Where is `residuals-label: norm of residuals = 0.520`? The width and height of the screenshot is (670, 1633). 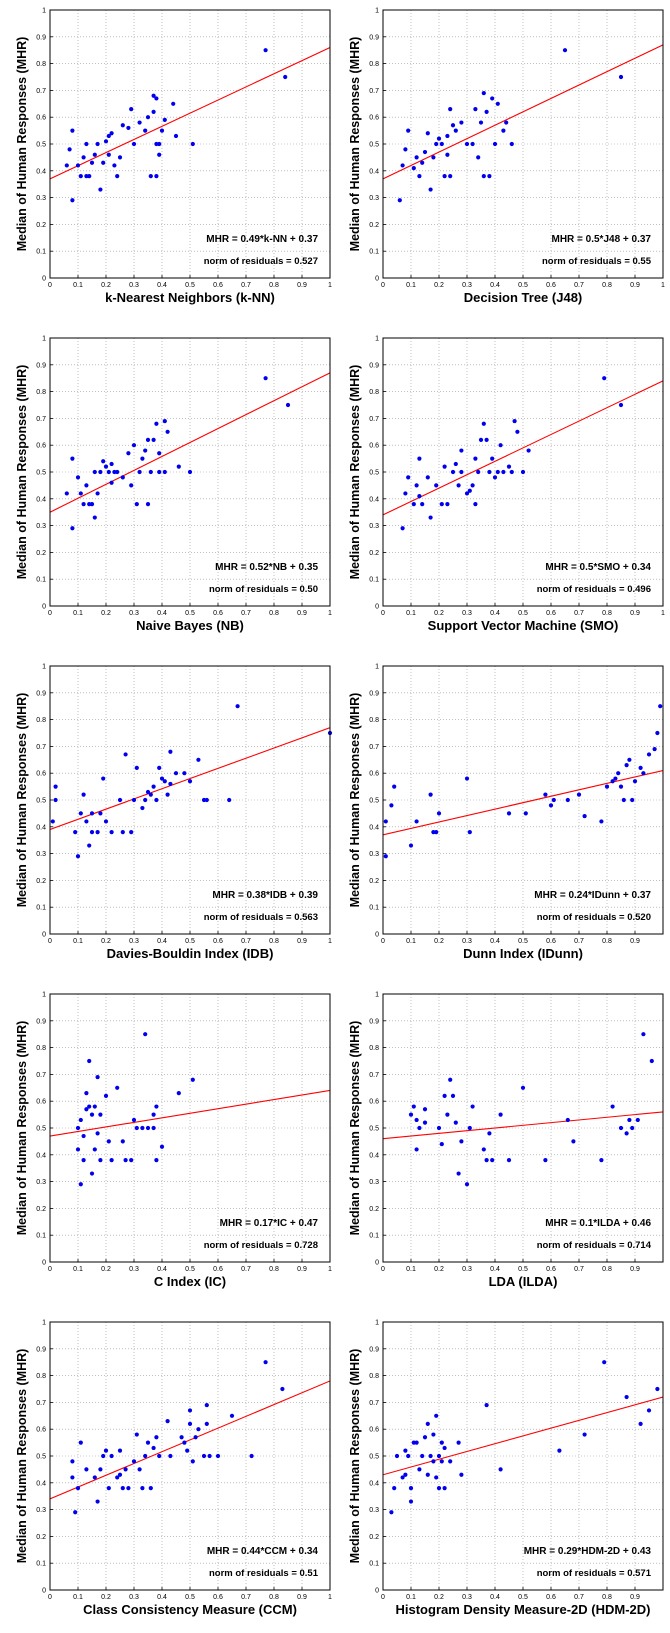
residuals-label: norm of residuals = 0.520 is located at coordinates (594, 917).